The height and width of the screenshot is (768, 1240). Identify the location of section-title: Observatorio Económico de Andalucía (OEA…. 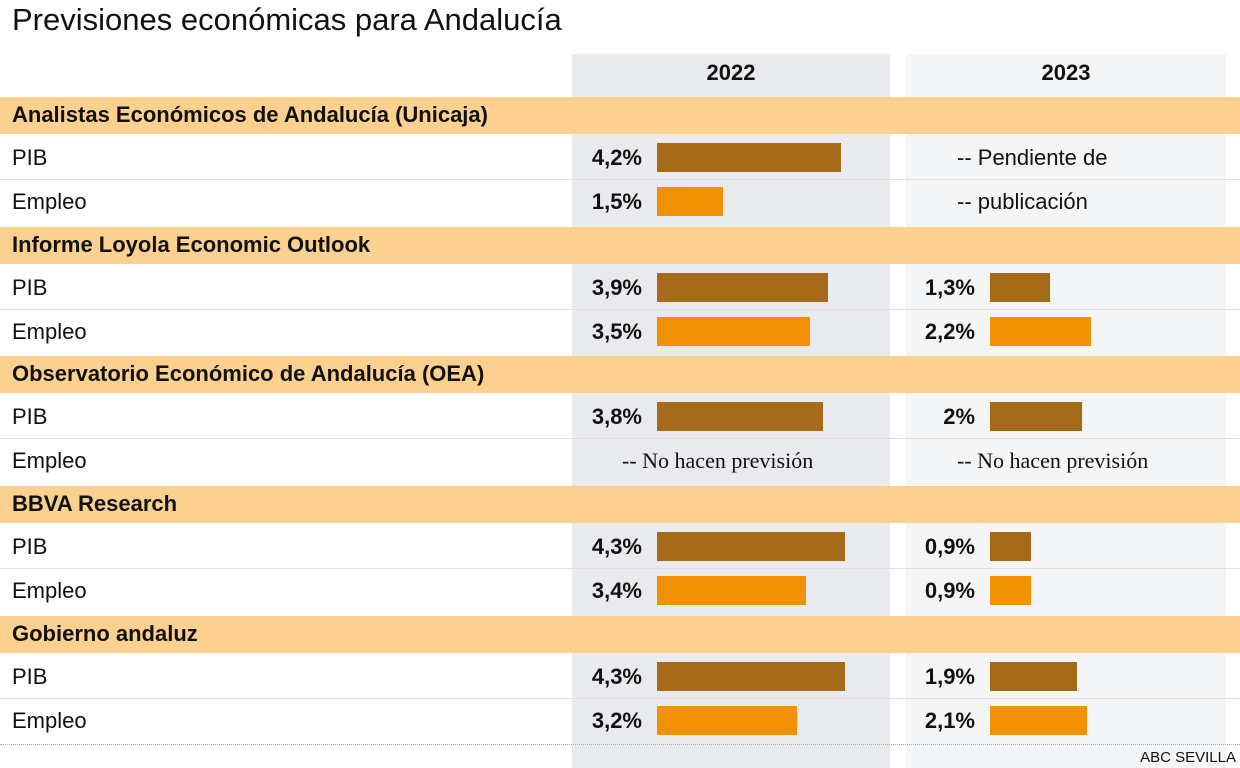
(248, 374).